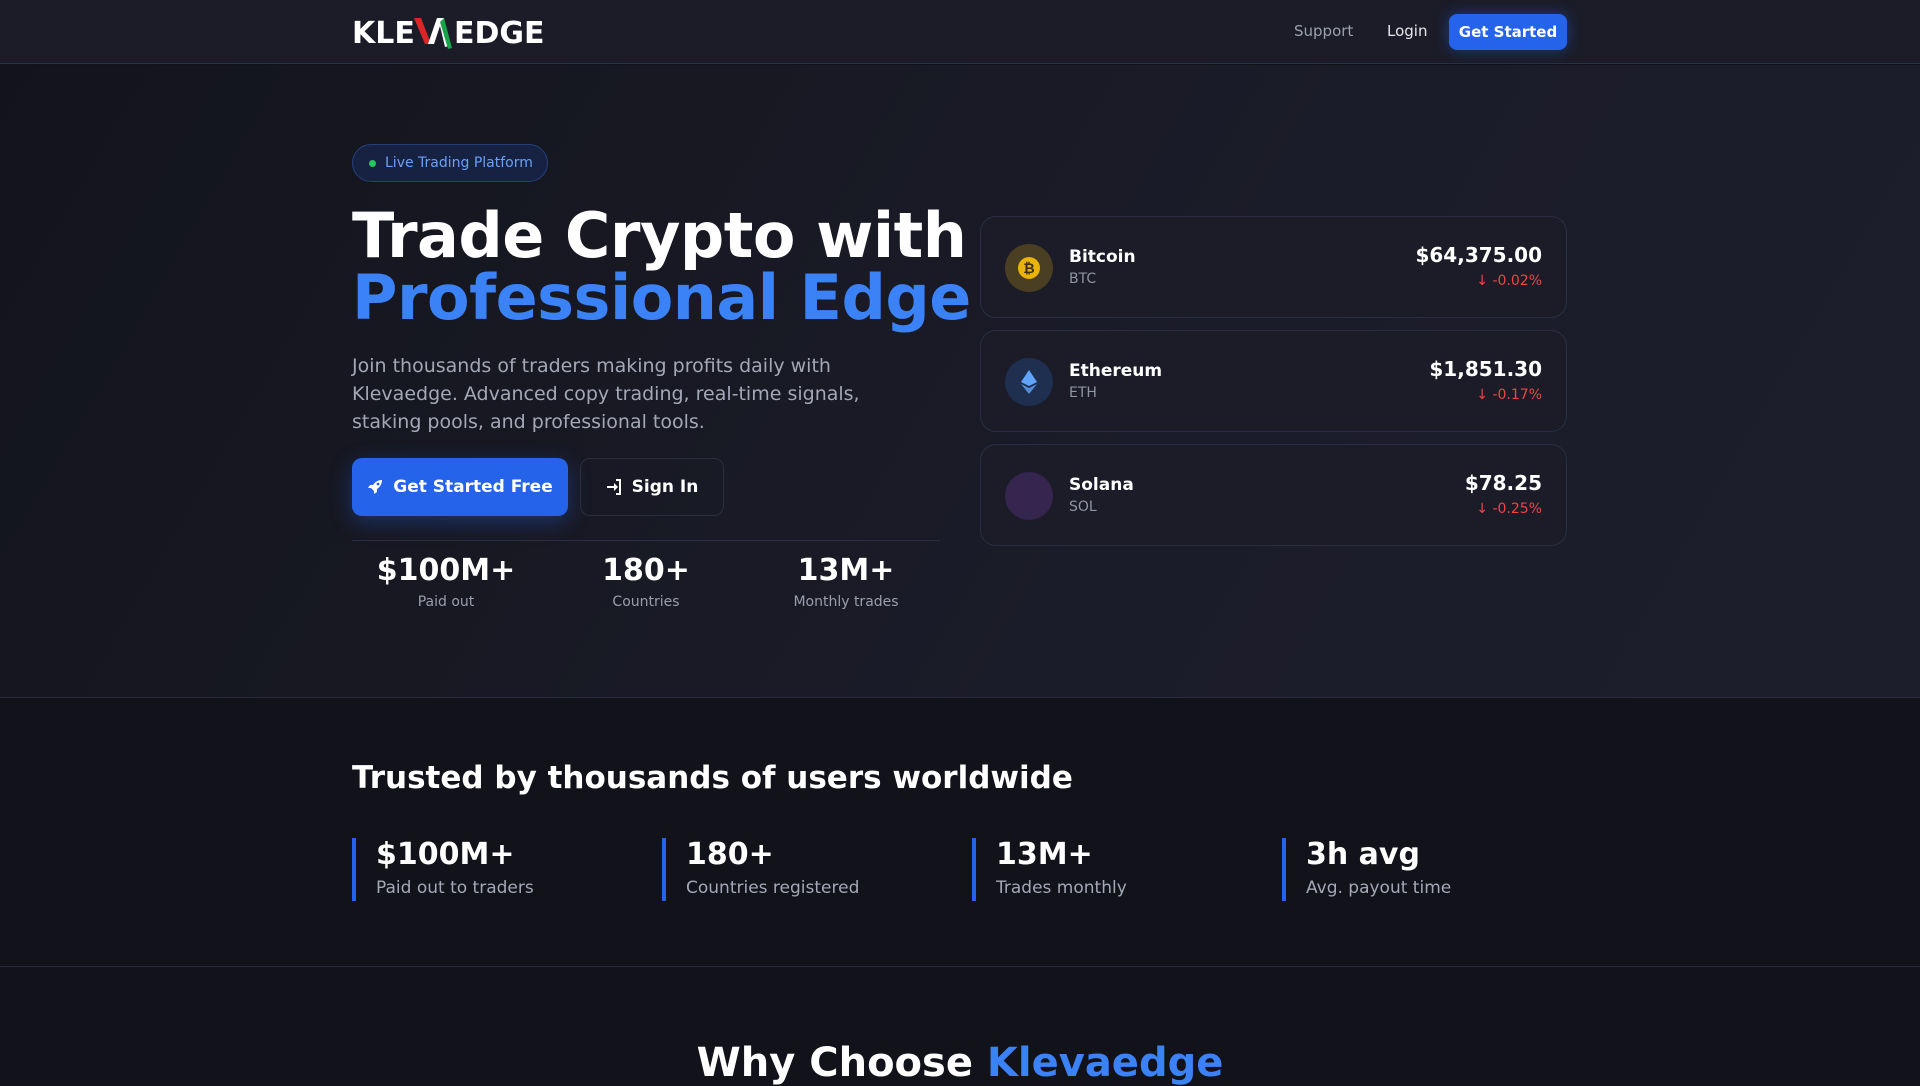 This screenshot has width=1920, height=1086. I want to click on badge-label: Live Trading Platform, so click(459, 163).